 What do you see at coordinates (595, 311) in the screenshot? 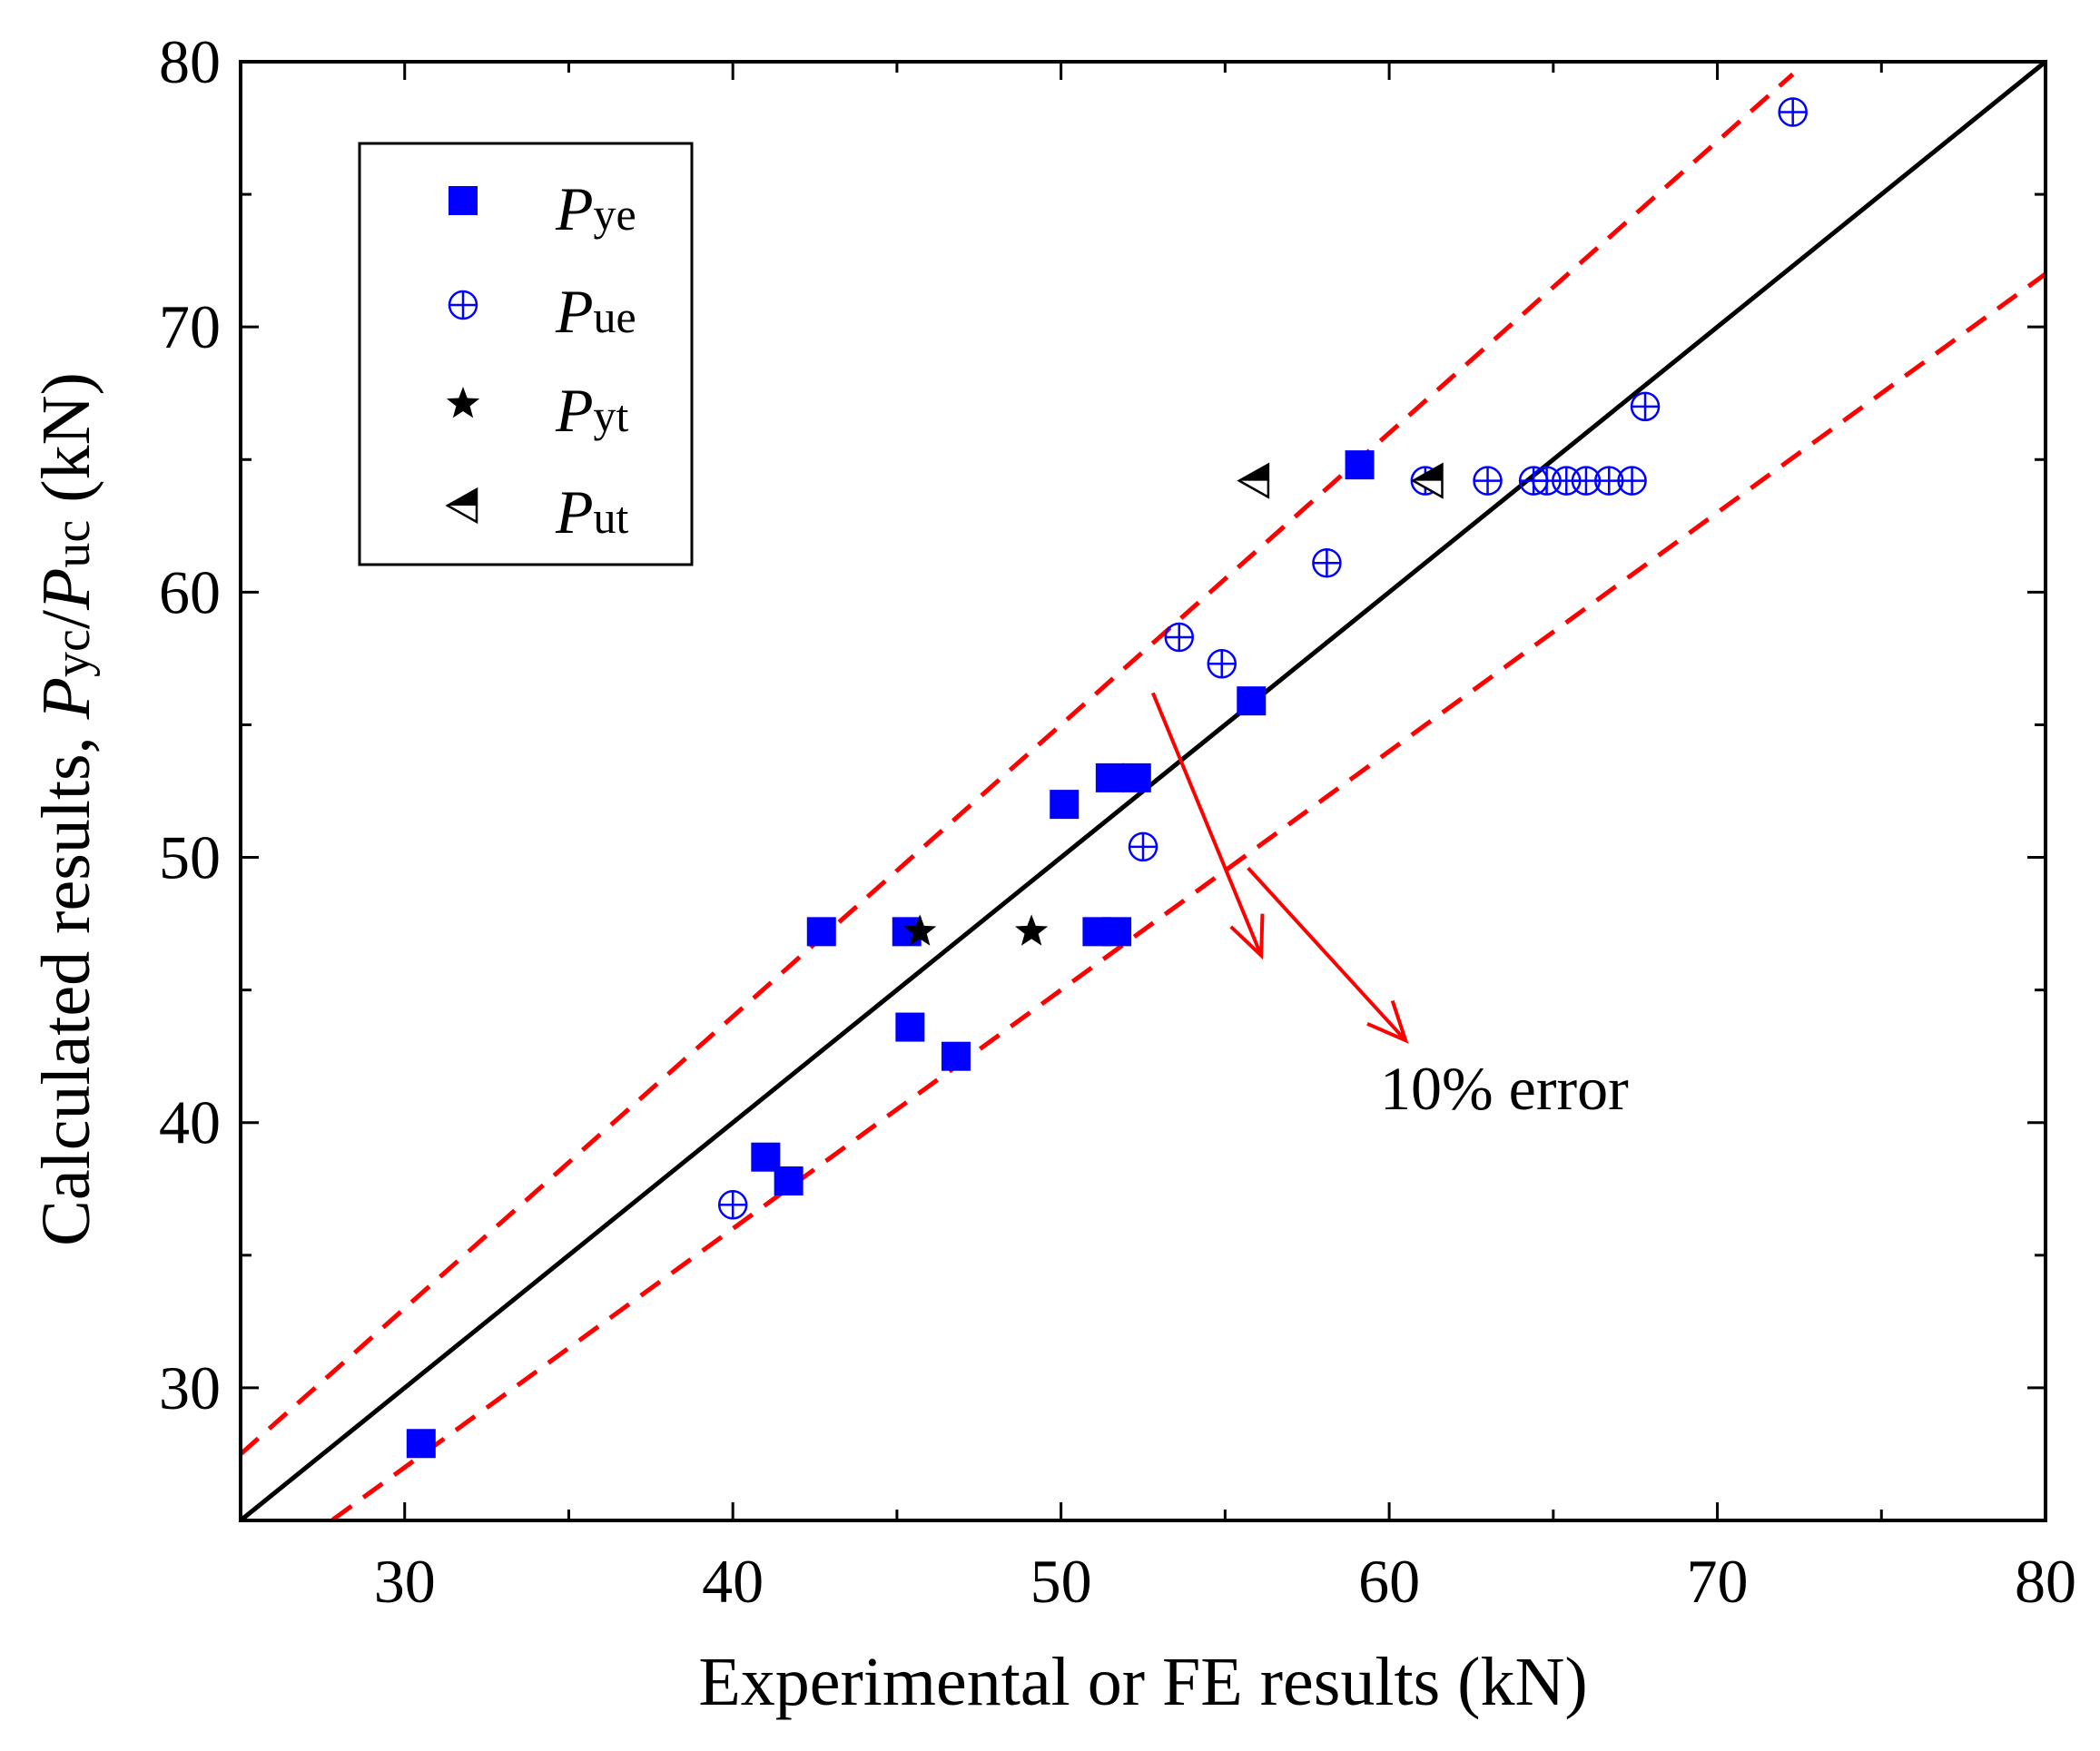
I see `legend-label-pue: Pue` at bounding box center [595, 311].